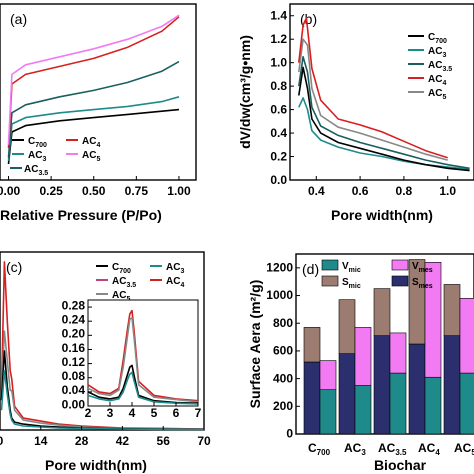  Describe the element at coordinates (154, 413) in the screenshot. I see `x-tick-label: 5` at that location.